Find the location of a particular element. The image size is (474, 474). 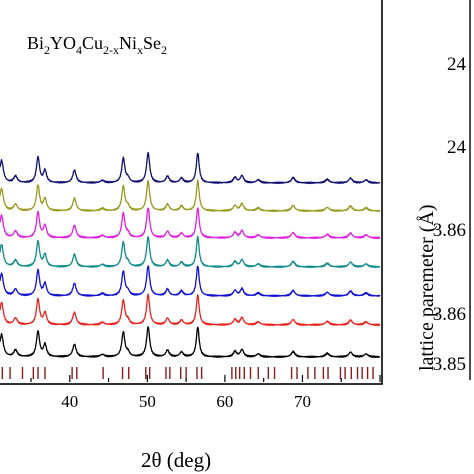

x-tick-label: 50 is located at coordinates (147, 401).